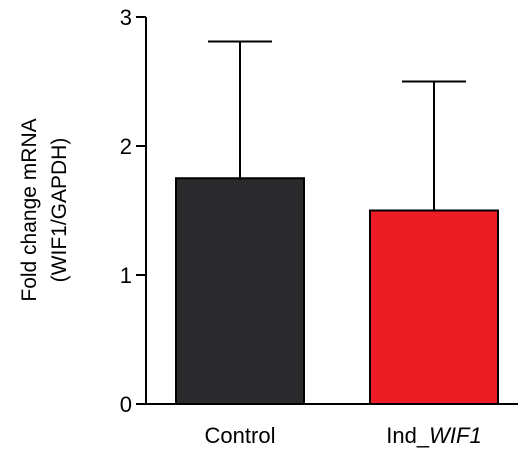 The height and width of the screenshot is (449, 524). I want to click on bar-ind-wif1, so click(434, 307).